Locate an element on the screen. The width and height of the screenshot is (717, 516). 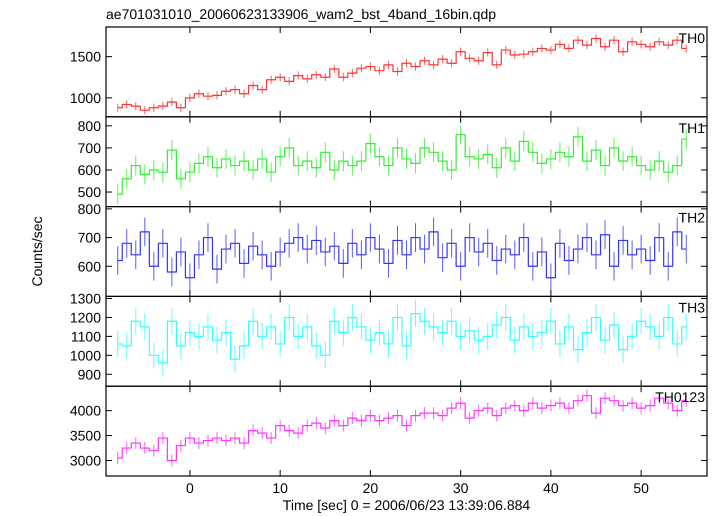
series-label: TH3 is located at coordinates (692, 307).